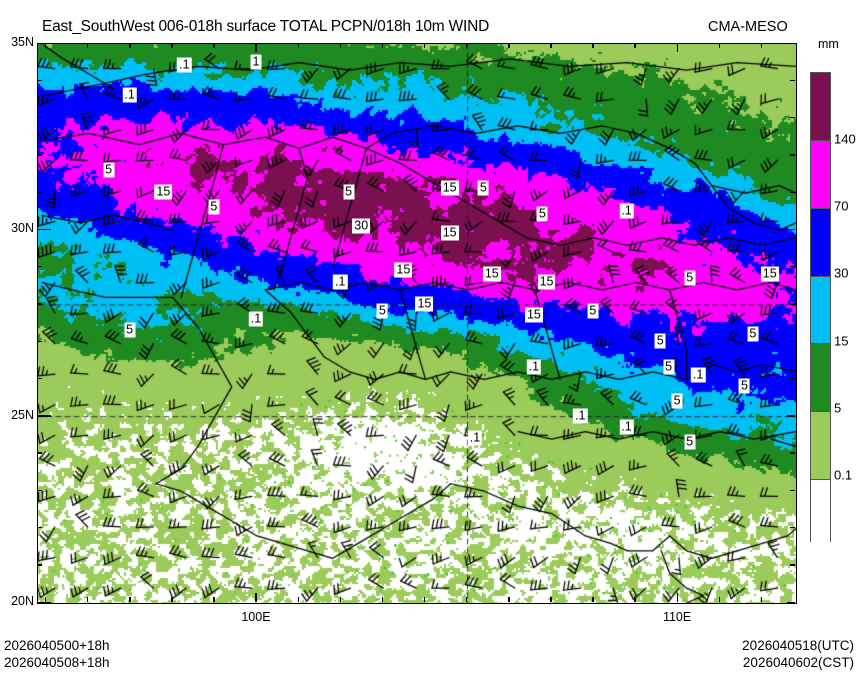 This screenshot has width=860, height=677. I want to click on contour-label-p1-22: .1, so click(256, 319).